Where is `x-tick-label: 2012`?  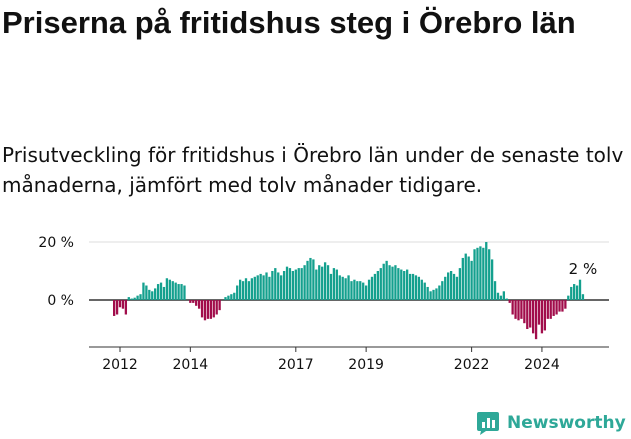
x-tick-label: 2012 is located at coordinates (120, 365).